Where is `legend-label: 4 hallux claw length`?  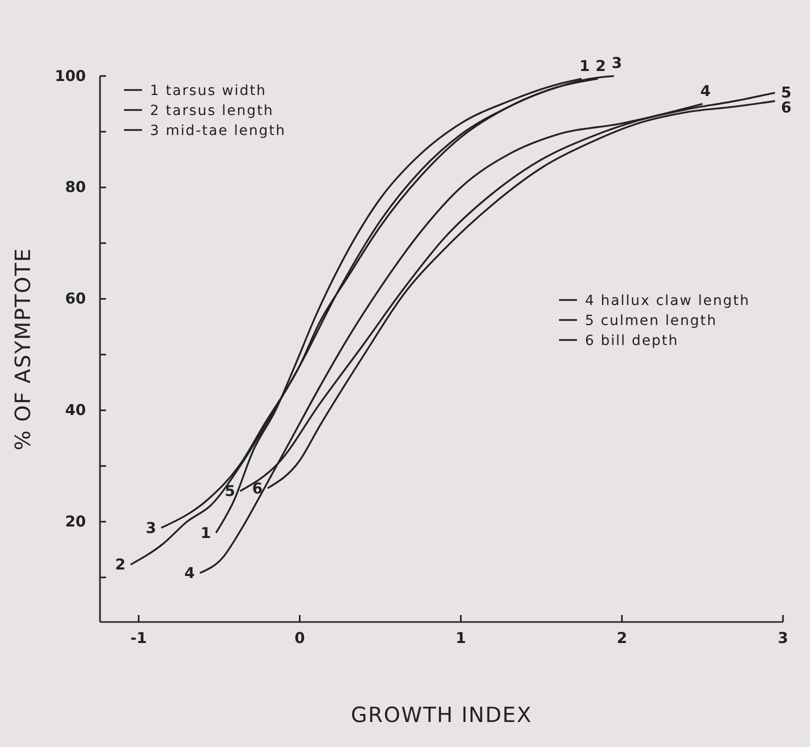 legend-label: 4 hallux claw length is located at coordinates (667, 301).